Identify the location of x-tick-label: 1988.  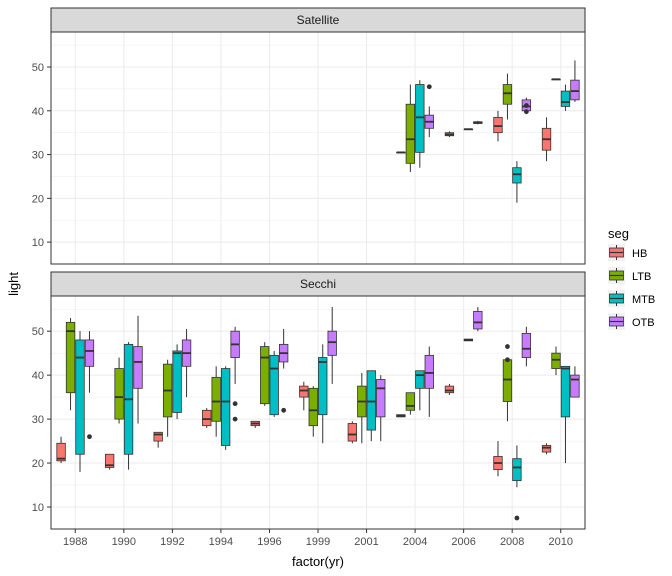
(75, 542).